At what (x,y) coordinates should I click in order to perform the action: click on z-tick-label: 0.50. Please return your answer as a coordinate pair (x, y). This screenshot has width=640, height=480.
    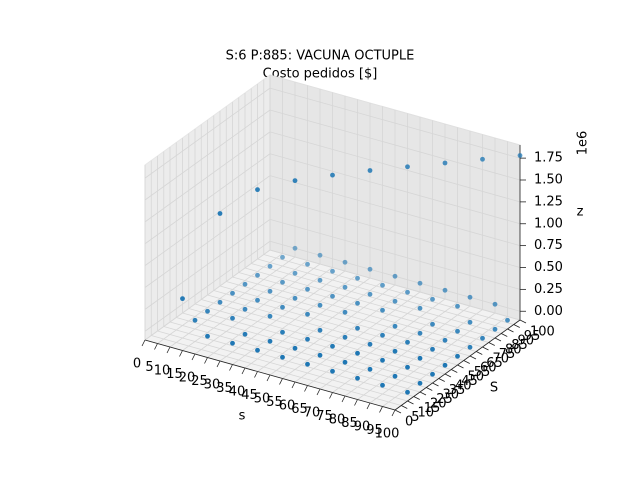
    Looking at the image, I should click on (548, 267).